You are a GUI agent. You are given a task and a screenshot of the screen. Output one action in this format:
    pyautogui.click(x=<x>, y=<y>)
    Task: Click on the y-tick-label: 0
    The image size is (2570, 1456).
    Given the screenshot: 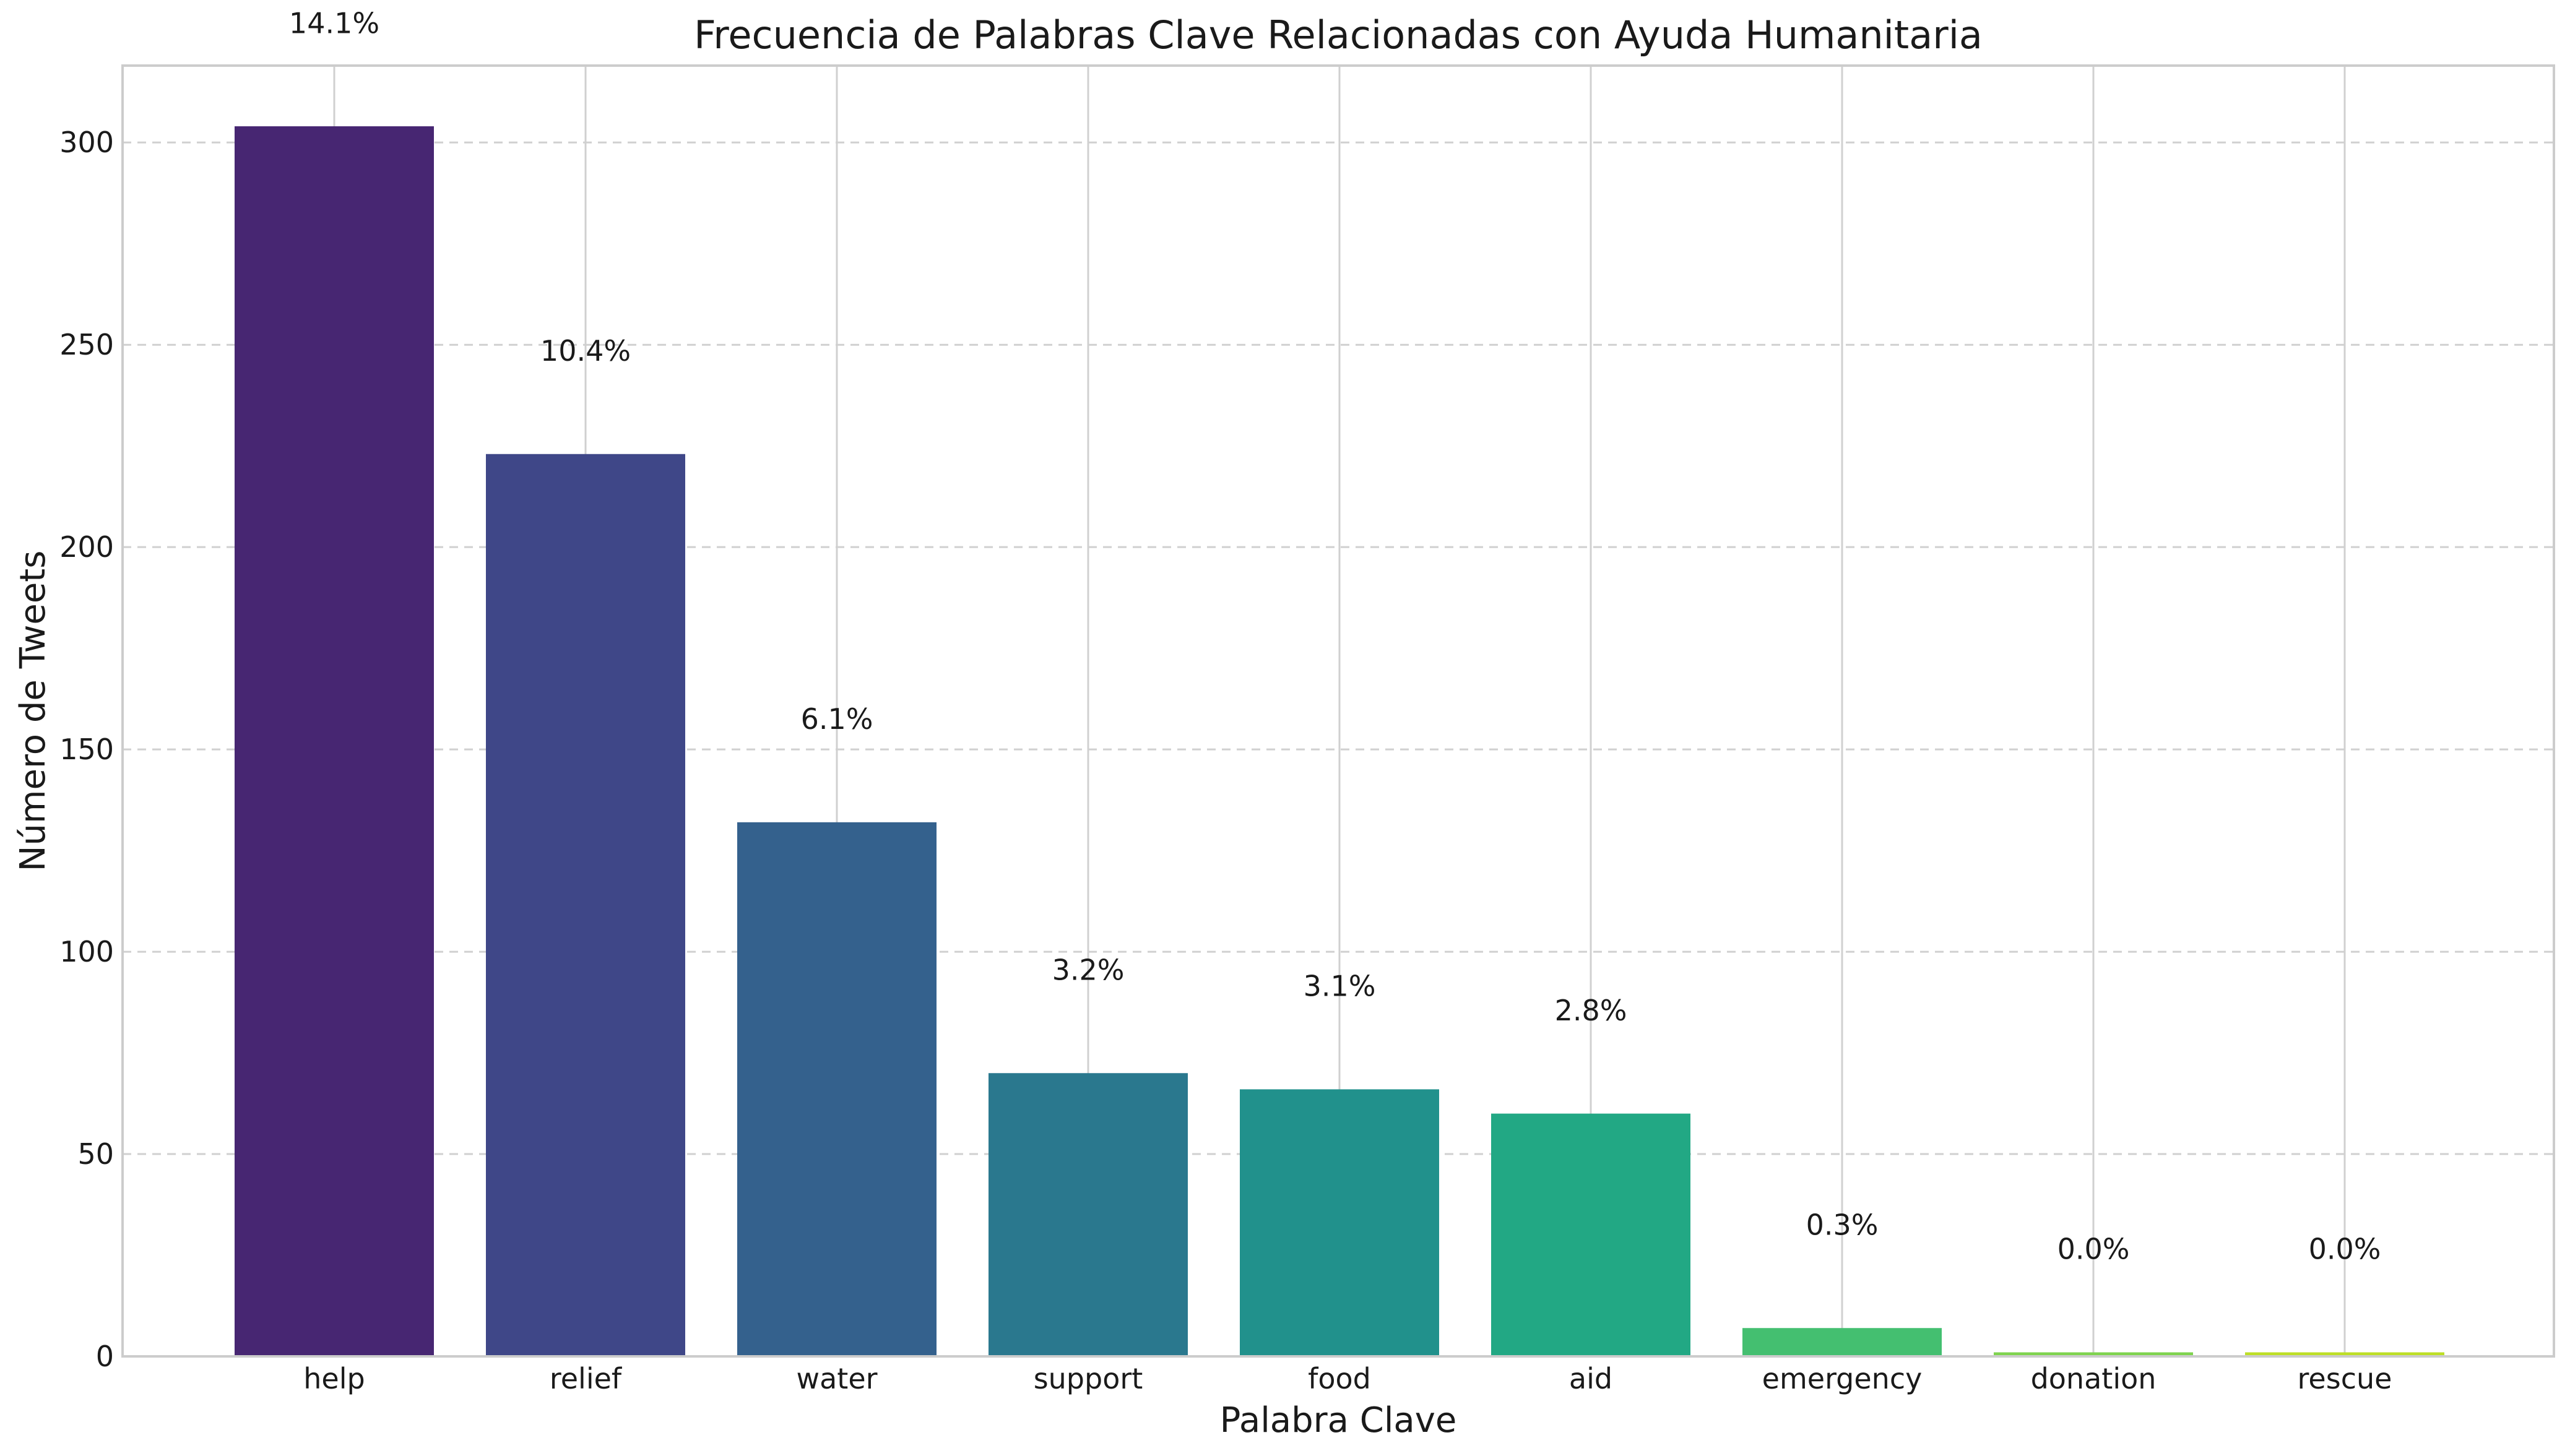 What is the action you would take?
    pyautogui.click(x=105, y=1356)
    